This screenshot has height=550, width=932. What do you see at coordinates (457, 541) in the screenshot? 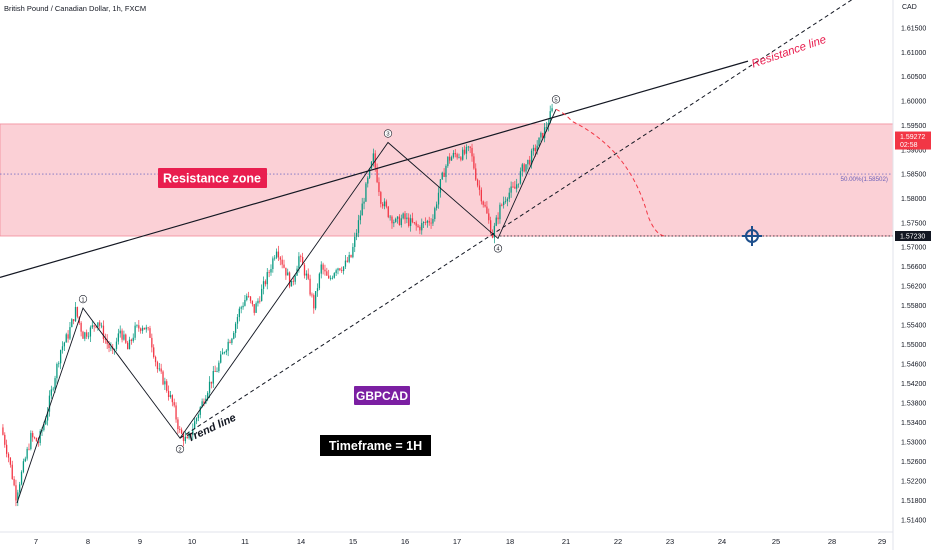
I see `time-tick-label: 17` at bounding box center [457, 541].